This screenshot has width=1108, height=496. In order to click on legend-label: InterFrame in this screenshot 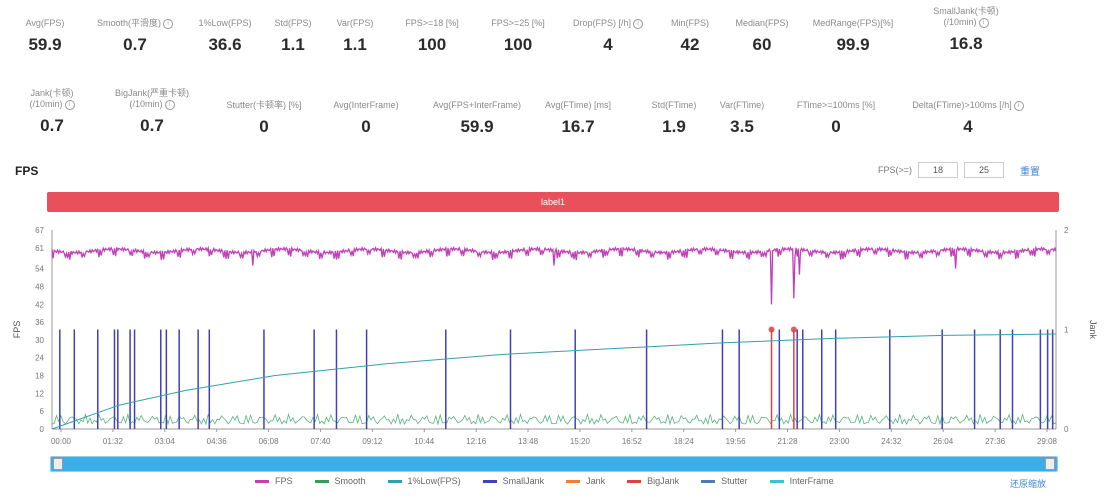, I will do `click(811, 481)`.